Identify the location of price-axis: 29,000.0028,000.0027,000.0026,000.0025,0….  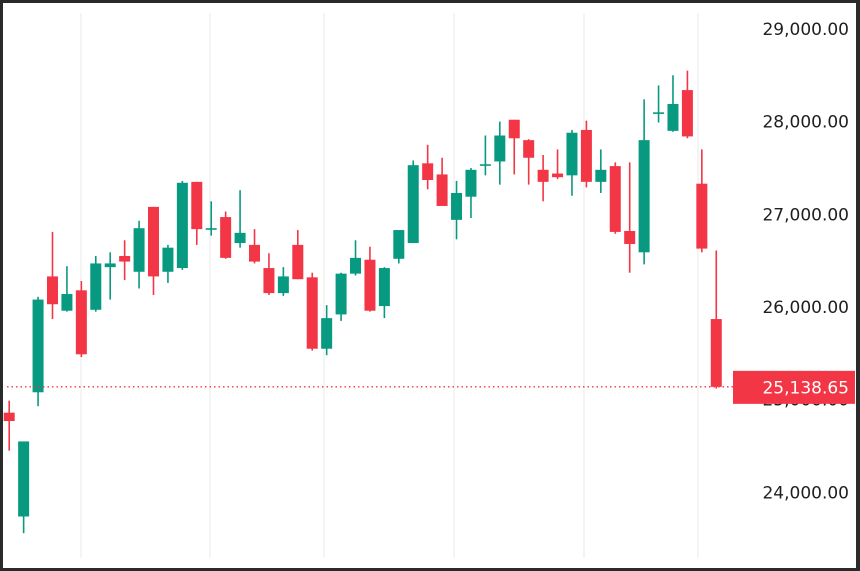
(805, 262).